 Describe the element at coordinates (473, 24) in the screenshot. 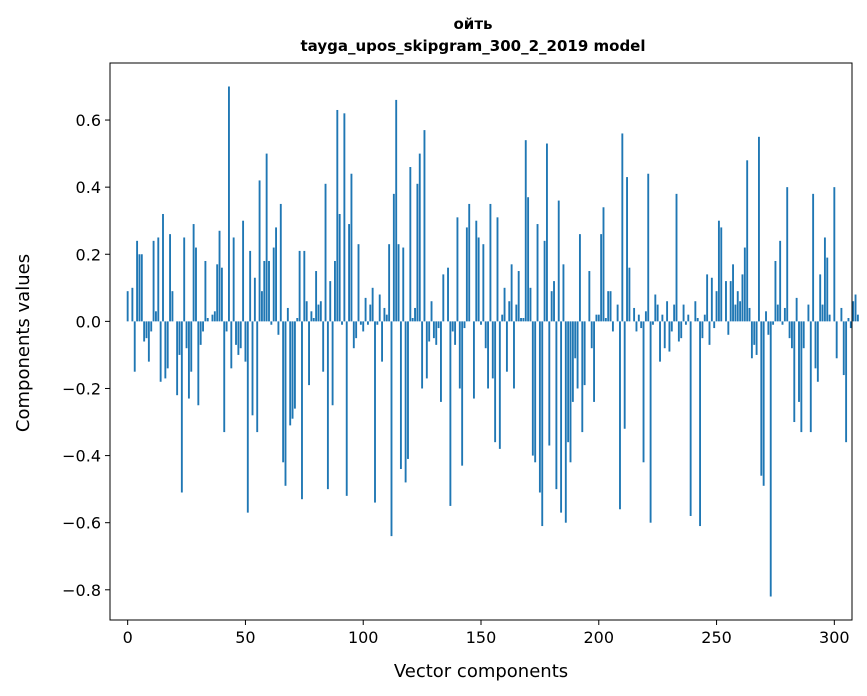

I see `chart-title: ойть` at that location.